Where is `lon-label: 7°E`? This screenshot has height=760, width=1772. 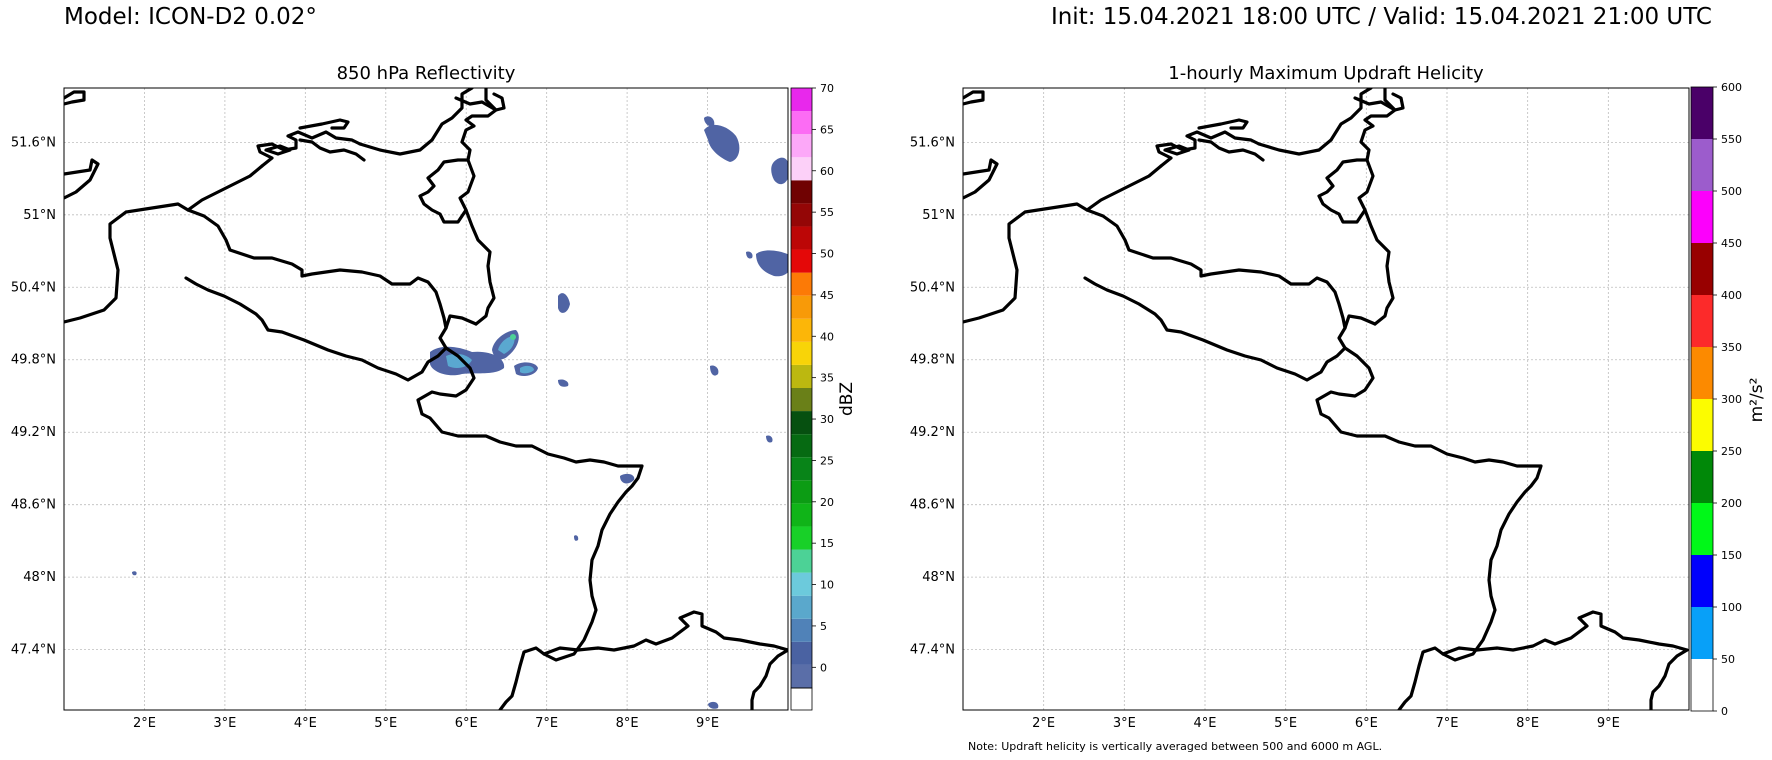
lon-label: 7°E is located at coordinates (1447, 723).